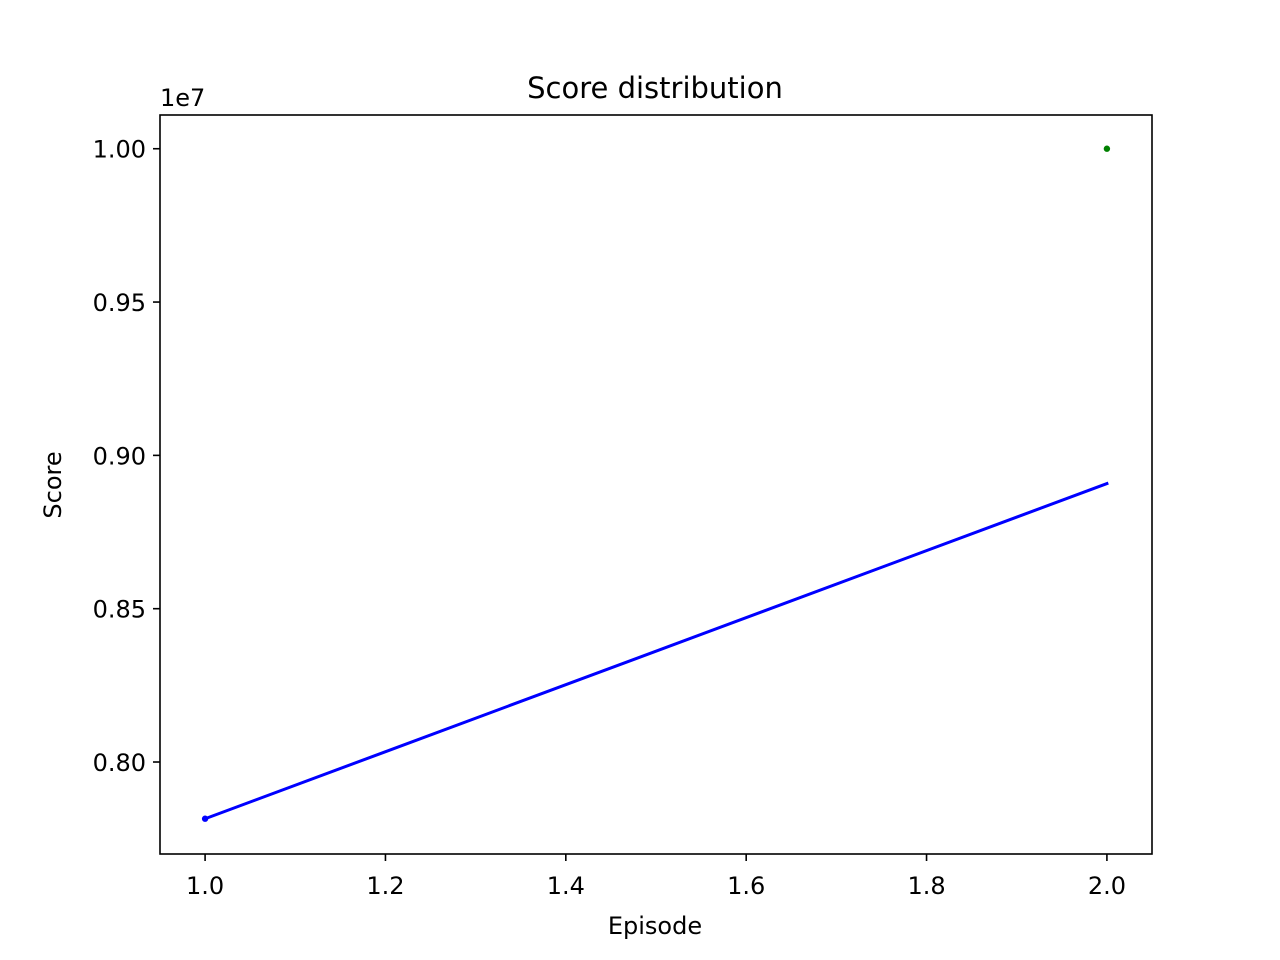 The height and width of the screenshot is (960, 1280). Describe the element at coordinates (926, 886) in the screenshot. I see `x-tick-label: 1.8` at that location.